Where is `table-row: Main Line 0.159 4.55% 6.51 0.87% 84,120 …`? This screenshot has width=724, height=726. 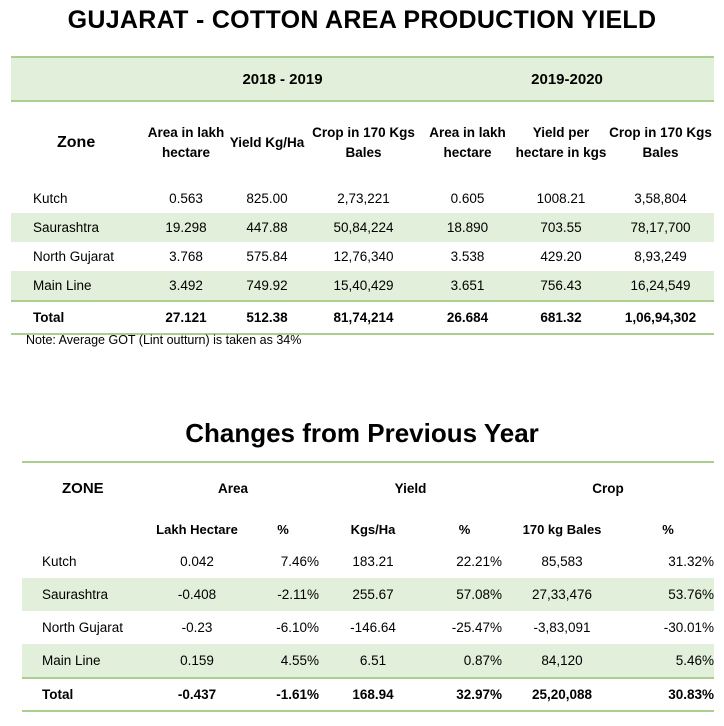 table-row: Main Line 0.159 4.55% 6.51 0.87% 84,120 … is located at coordinates (368, 661).